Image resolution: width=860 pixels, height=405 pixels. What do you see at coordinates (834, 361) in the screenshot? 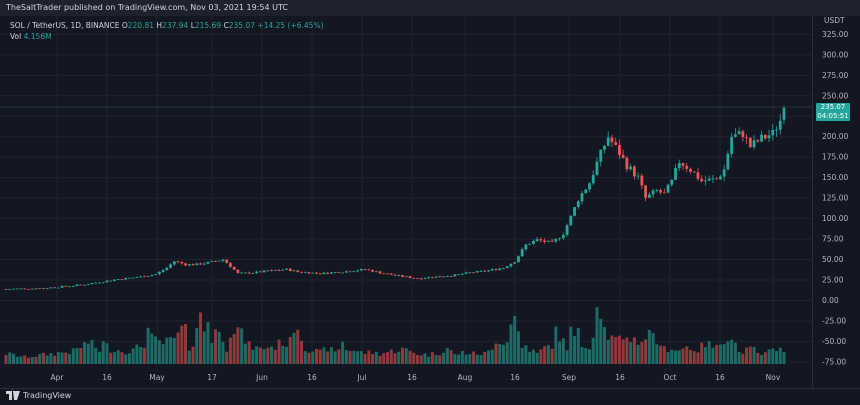
I see `price-tick-label: -75.00` at bounding box center [834, 361].